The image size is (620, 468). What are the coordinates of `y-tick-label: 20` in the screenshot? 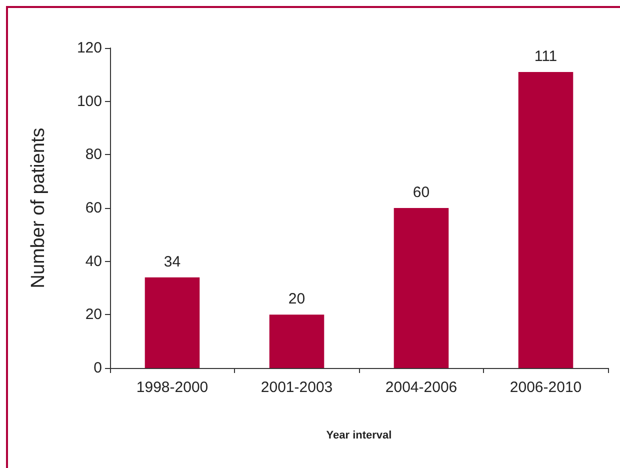 It's located at (93, 315).